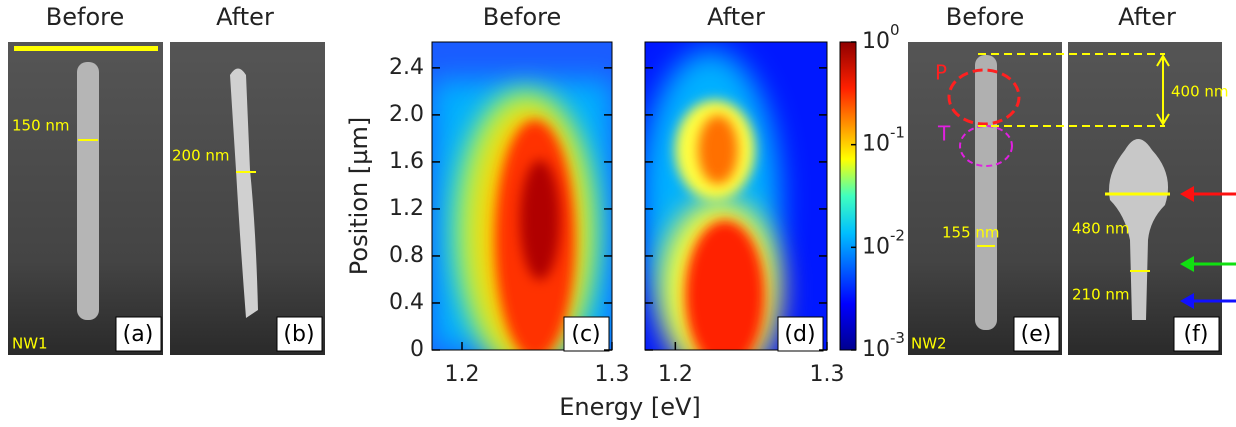 The width and height of the screenshot is (1236, 427). I want to click on height-label: 400 nm, so click(1200, 92).